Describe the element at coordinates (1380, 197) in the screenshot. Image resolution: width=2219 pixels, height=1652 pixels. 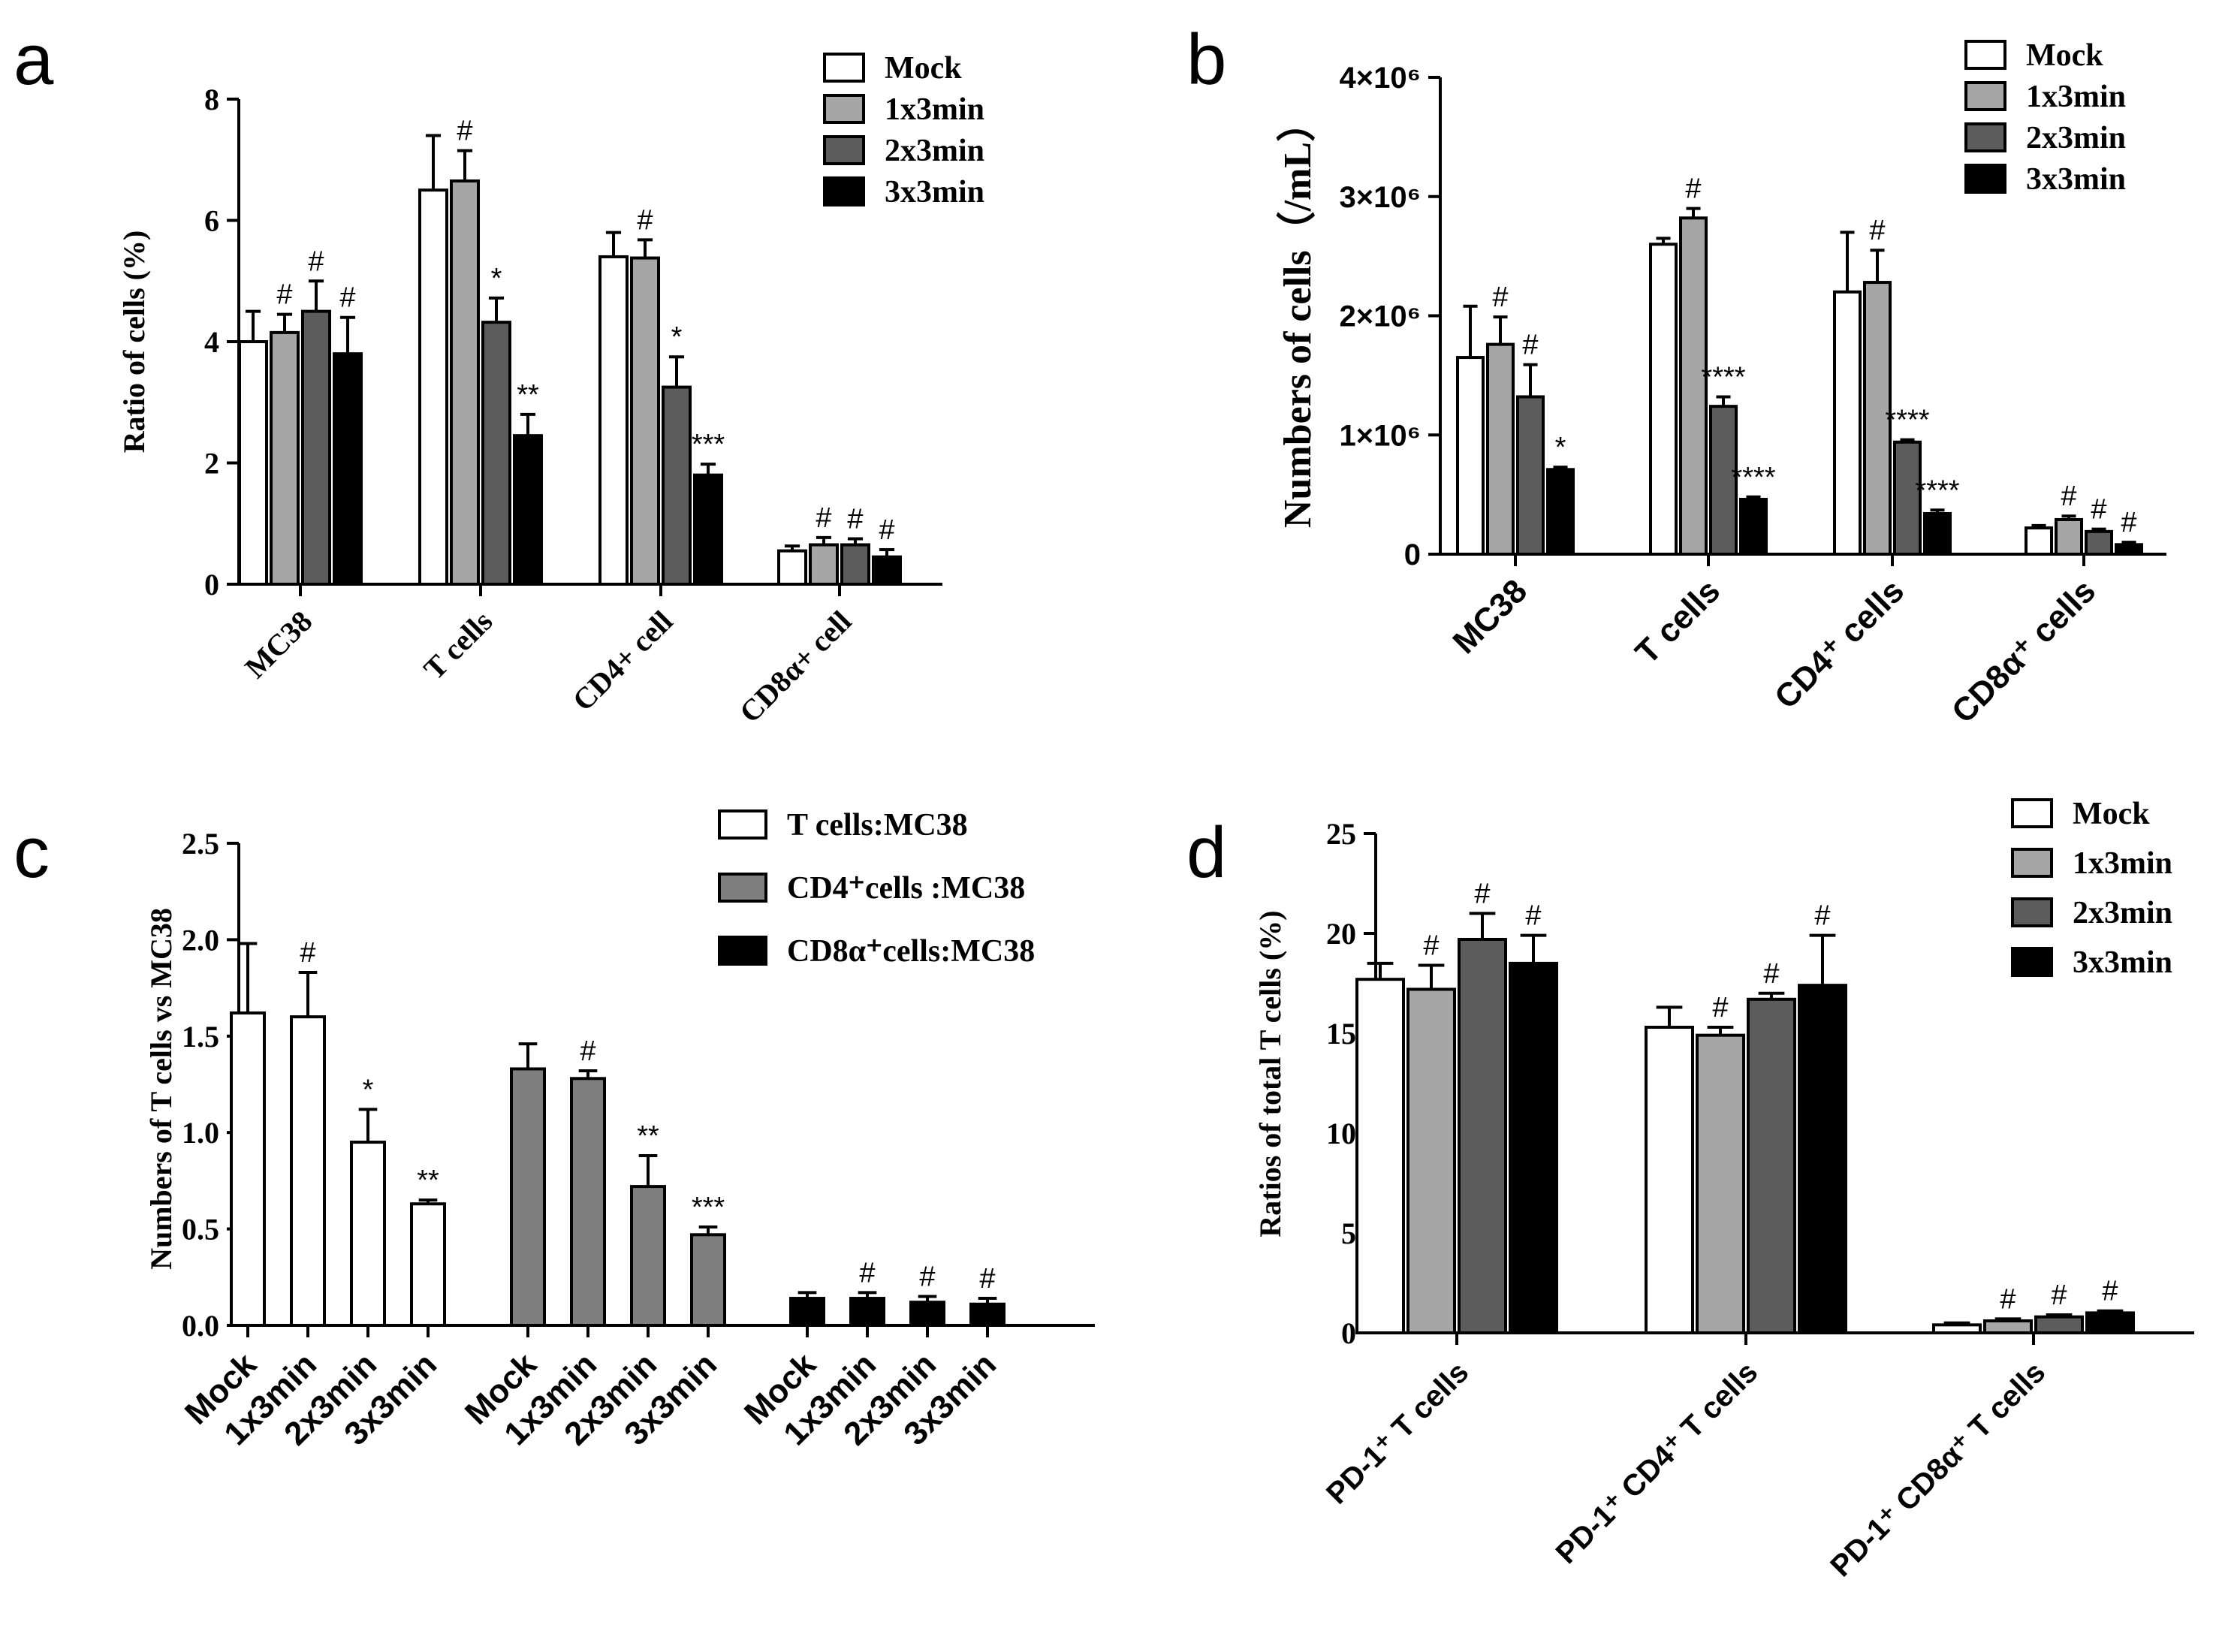
I see `y-tick-label: 3×10⁶` at that location.